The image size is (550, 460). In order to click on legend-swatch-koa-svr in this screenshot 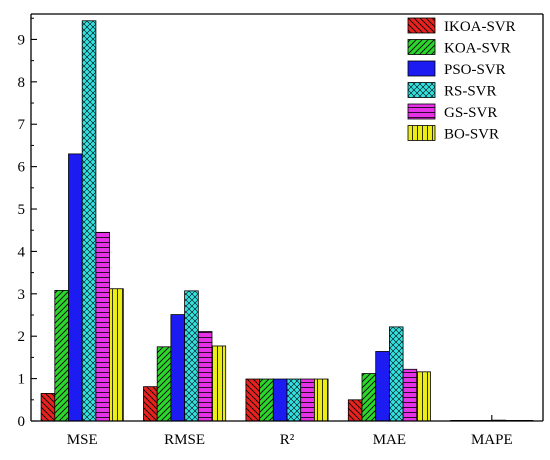, I will do `click(421, 47)`.